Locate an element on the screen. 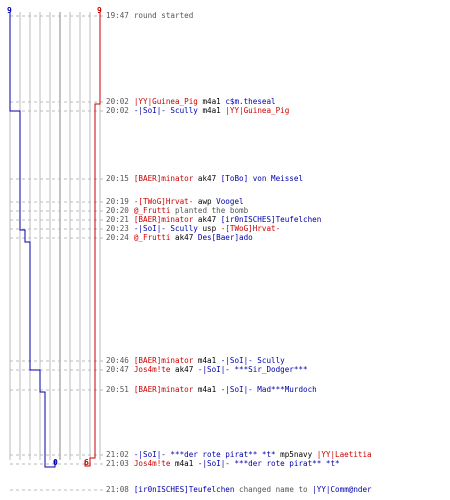 The image size is (450, 500). event-row: 19:47 round started is located at coordinates (149, 15).